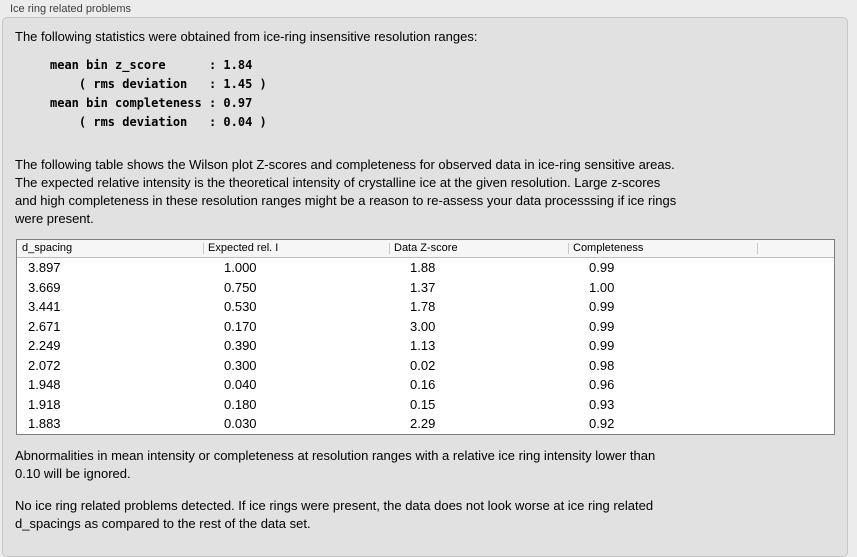 This screenshot has width=857, height=557. I want to click on table-cell: 0.180, so click(240, 404).